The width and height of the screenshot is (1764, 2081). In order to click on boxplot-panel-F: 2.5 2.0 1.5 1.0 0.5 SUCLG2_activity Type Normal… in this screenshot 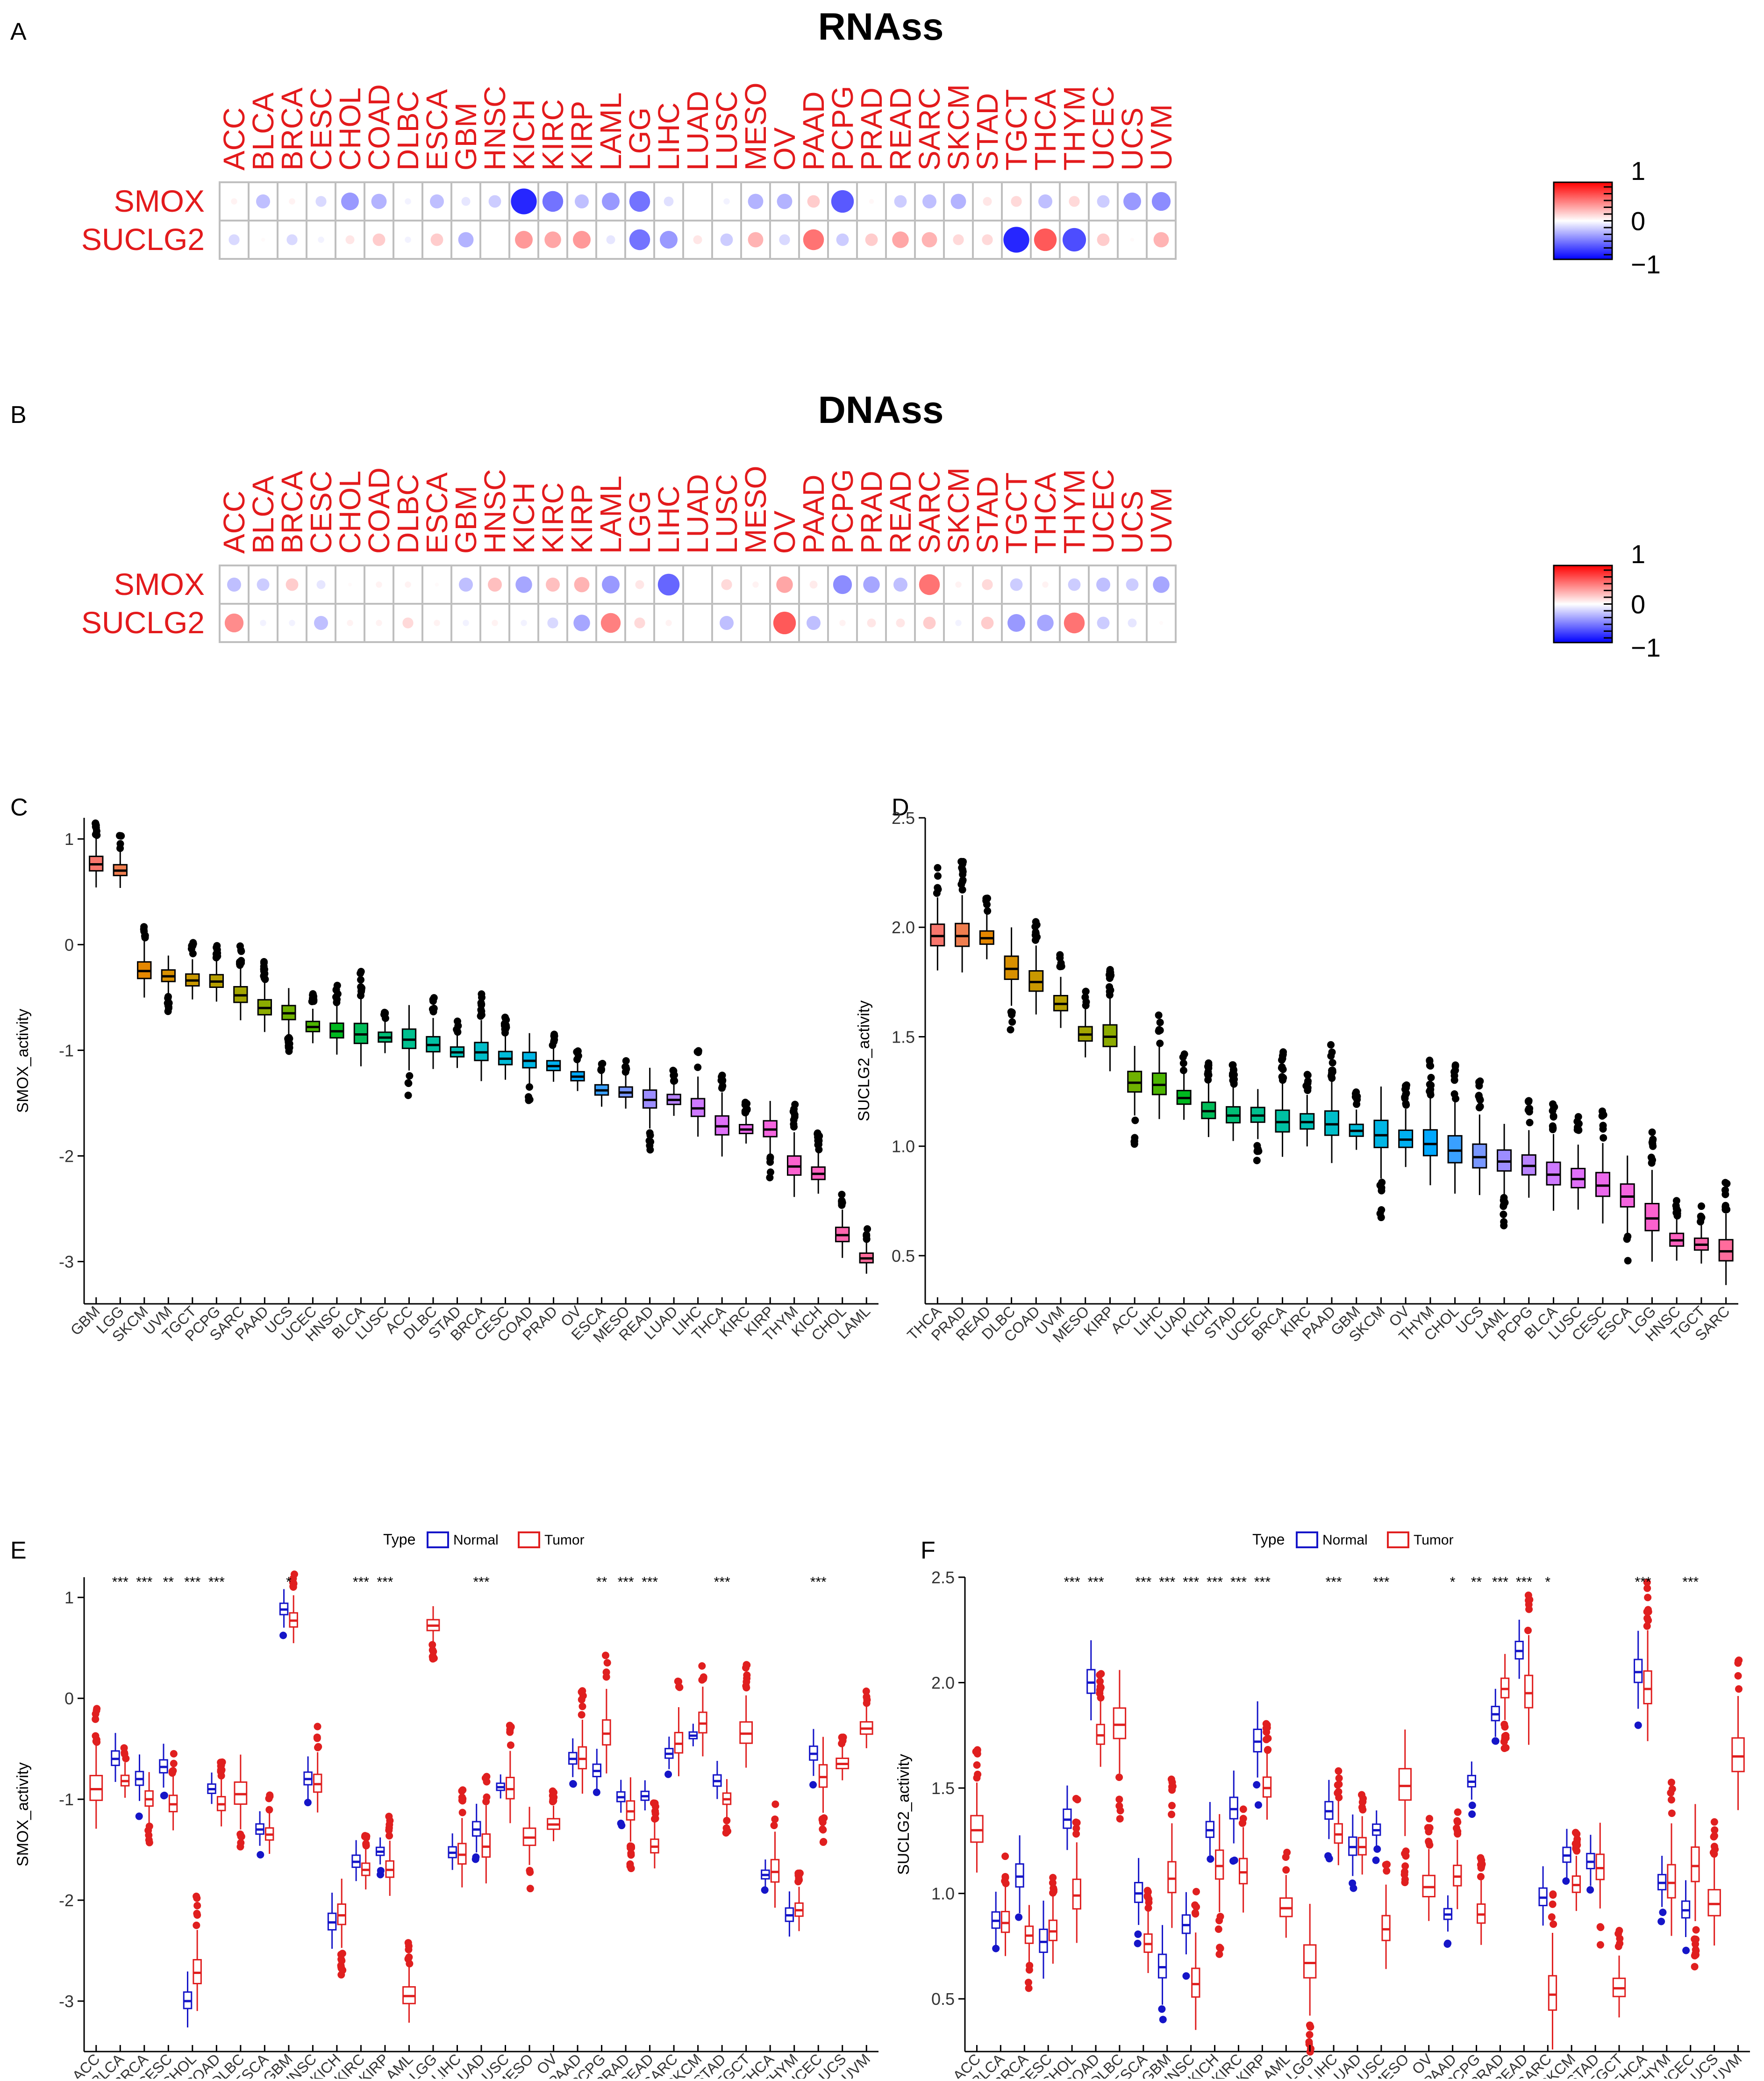, I will do `click(1322, 1806)`.